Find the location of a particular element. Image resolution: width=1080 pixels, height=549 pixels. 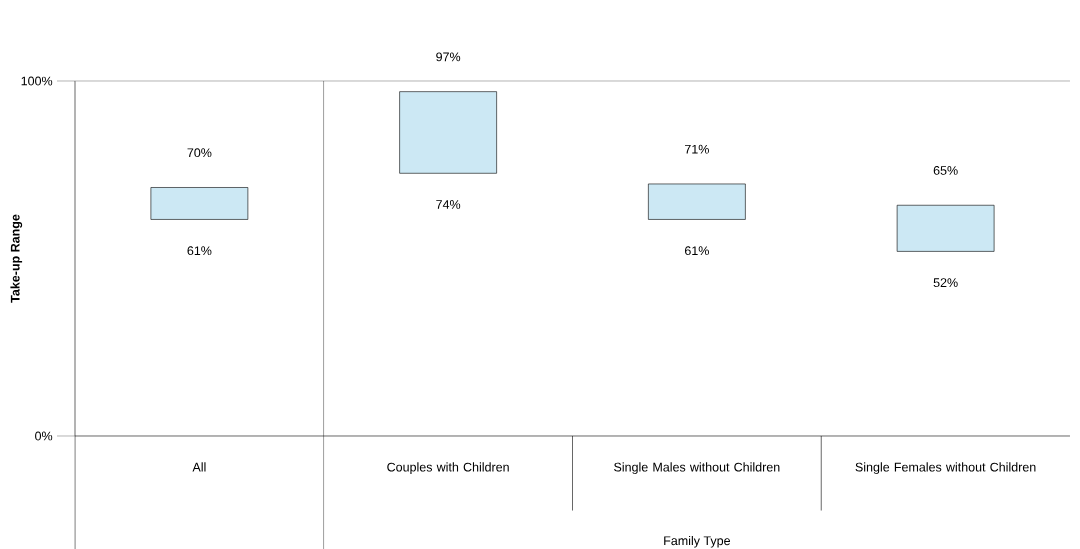

y-tick-label: 0% is located at coordinates (44, 436).